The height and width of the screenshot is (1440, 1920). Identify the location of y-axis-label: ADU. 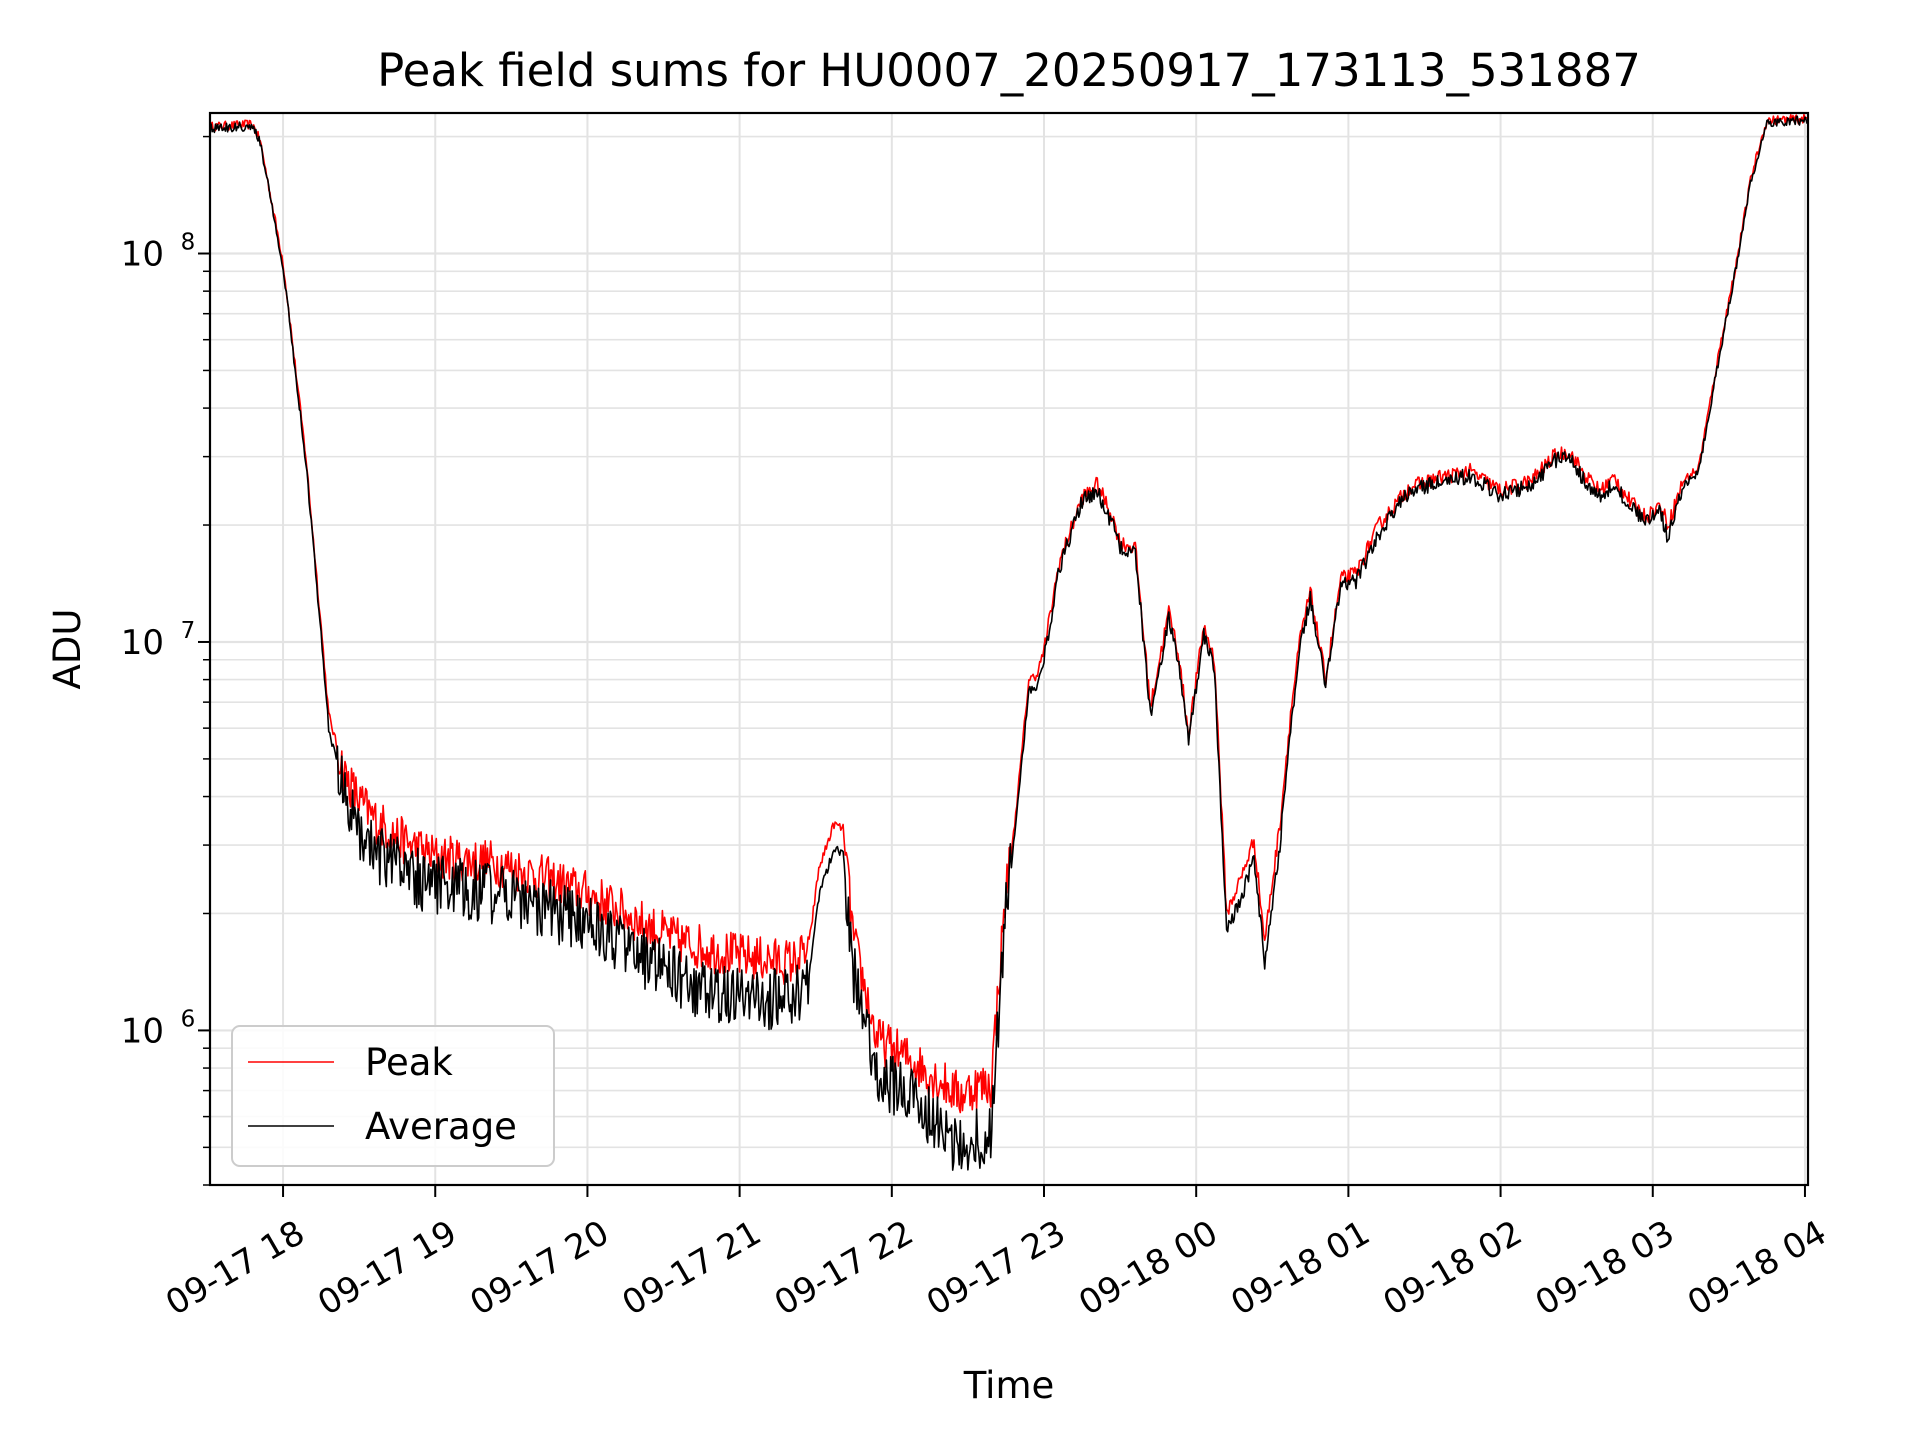
(67, 649).